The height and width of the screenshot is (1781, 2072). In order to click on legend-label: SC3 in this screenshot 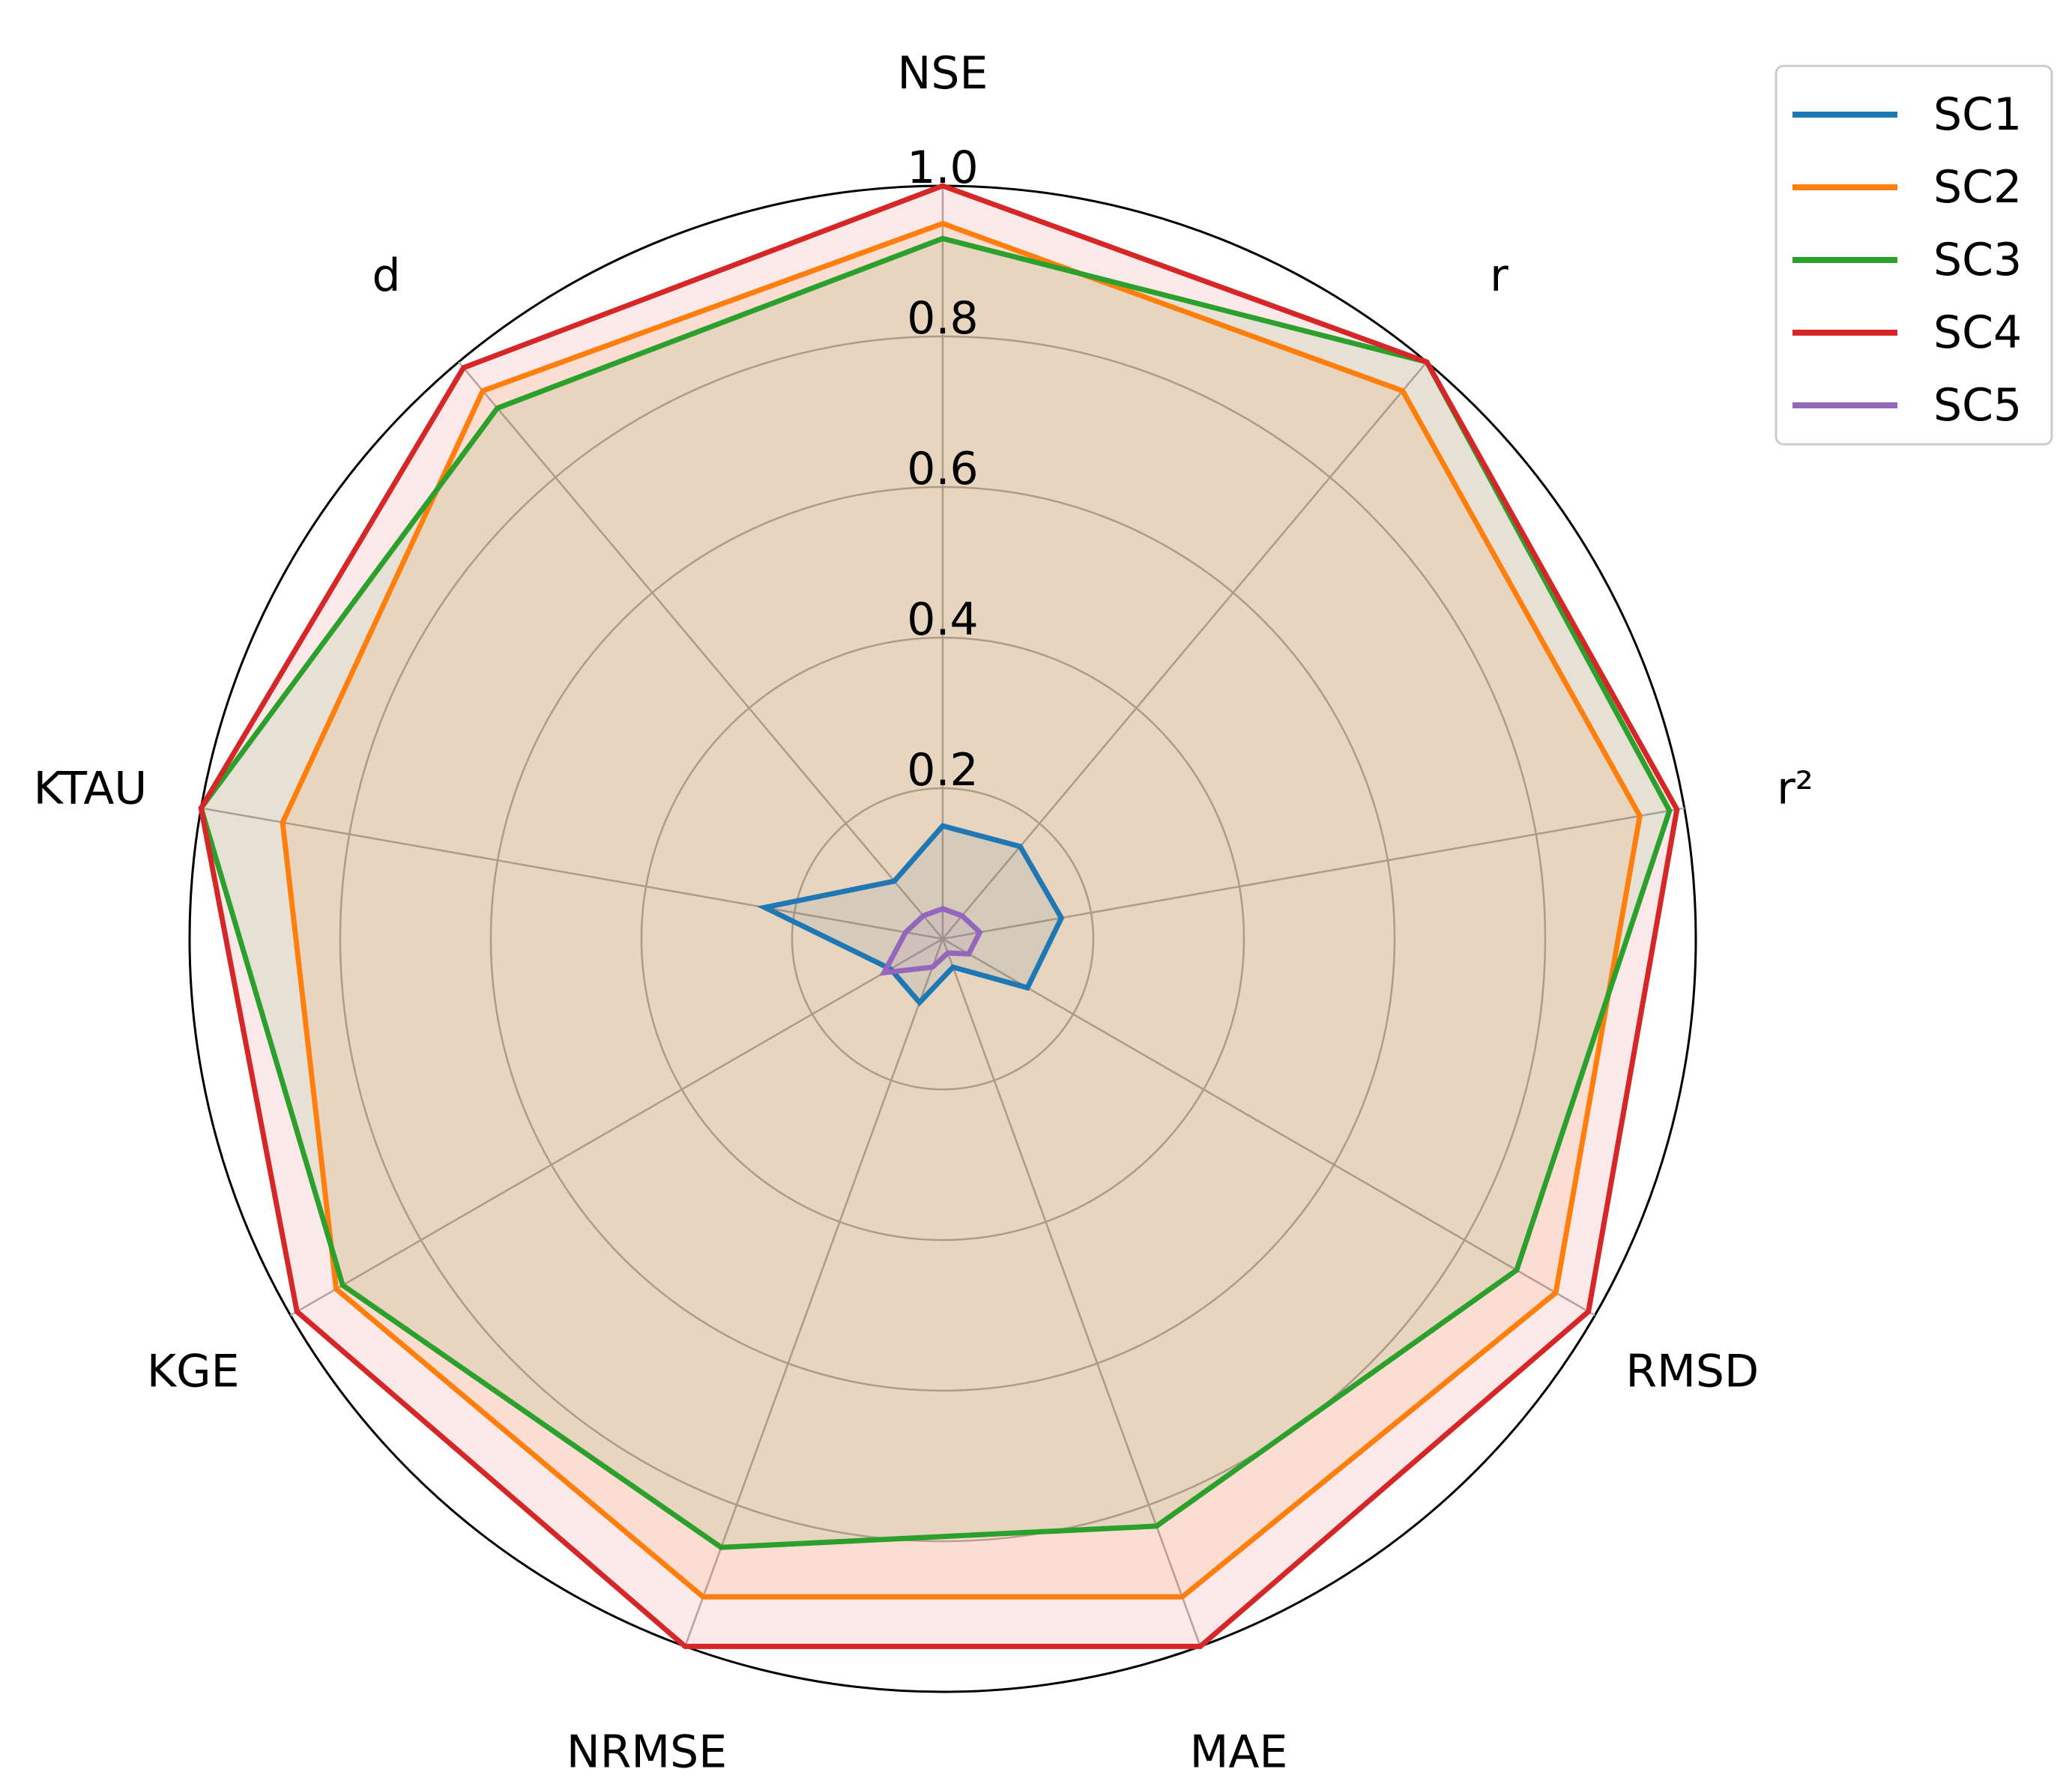, I will do `click(1977, 260)`.